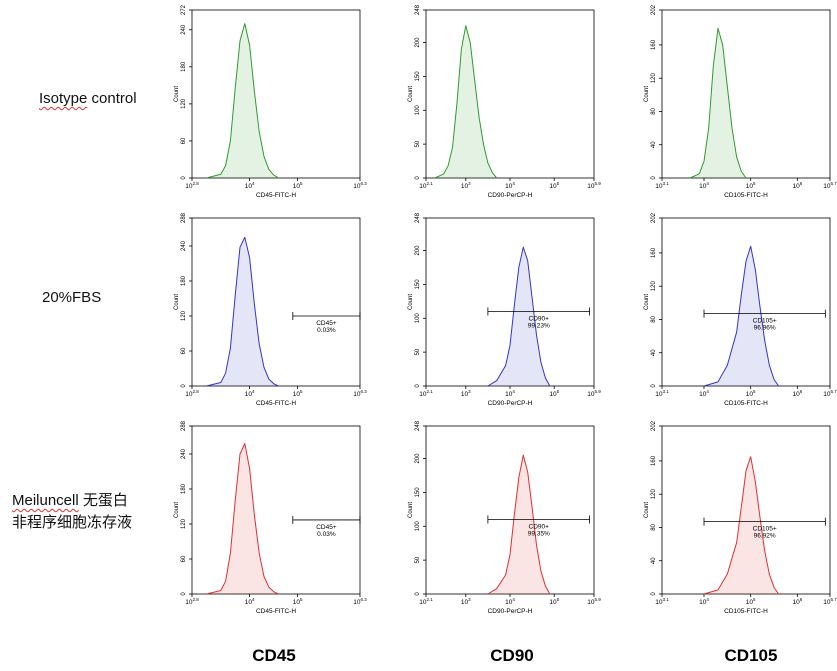 The height and width of the screenshot is (671, 837). Describe the element at coordinates (72, 522) in the screenshot. I see `row-label-text: 非程序细胞冻存液` at that location.